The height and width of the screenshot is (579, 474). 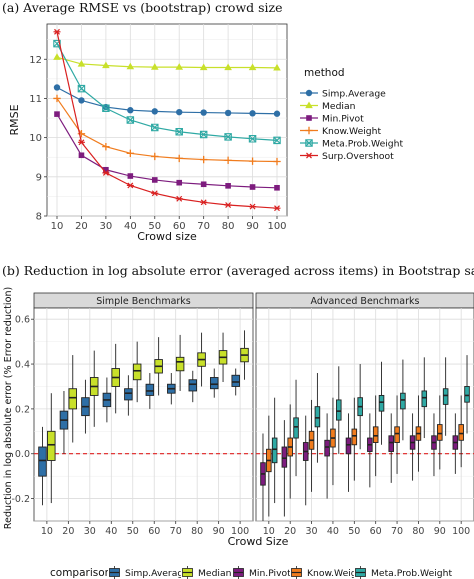 What do you see at coordinates (336, 573) in the screenshot?
I see `legend-label: Know.Weight` at bounding box center [336, 573].